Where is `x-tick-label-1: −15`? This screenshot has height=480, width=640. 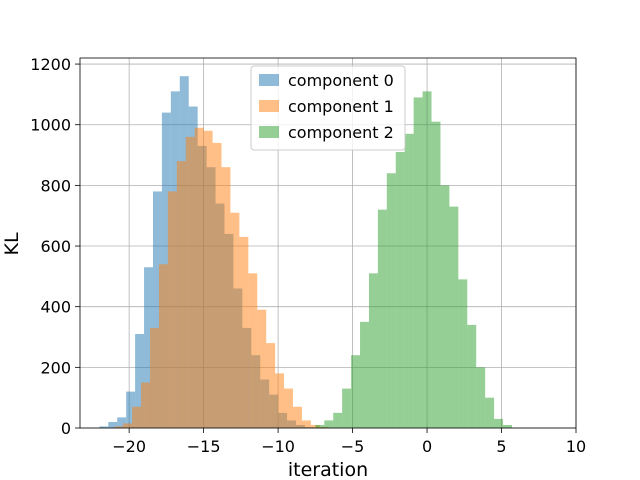 x-tick-label-1: −15 is located at coordinates (204, 446).